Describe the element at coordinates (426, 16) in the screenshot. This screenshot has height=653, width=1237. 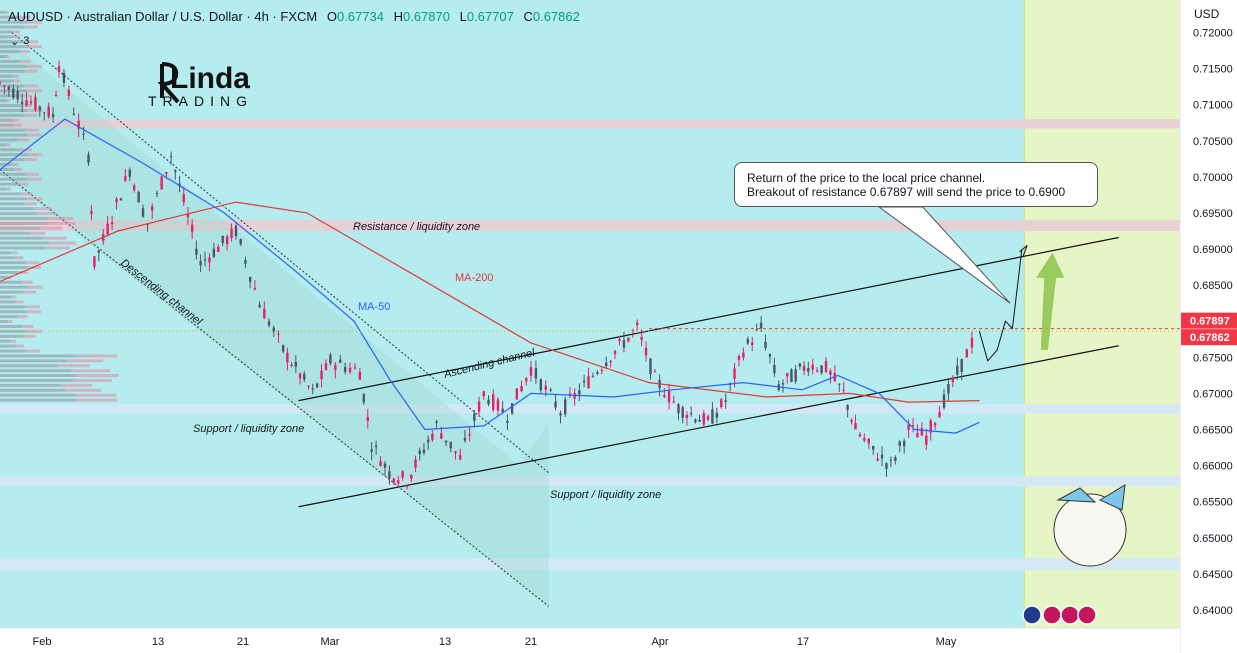
I see `high-value: 0.67870` at that location.